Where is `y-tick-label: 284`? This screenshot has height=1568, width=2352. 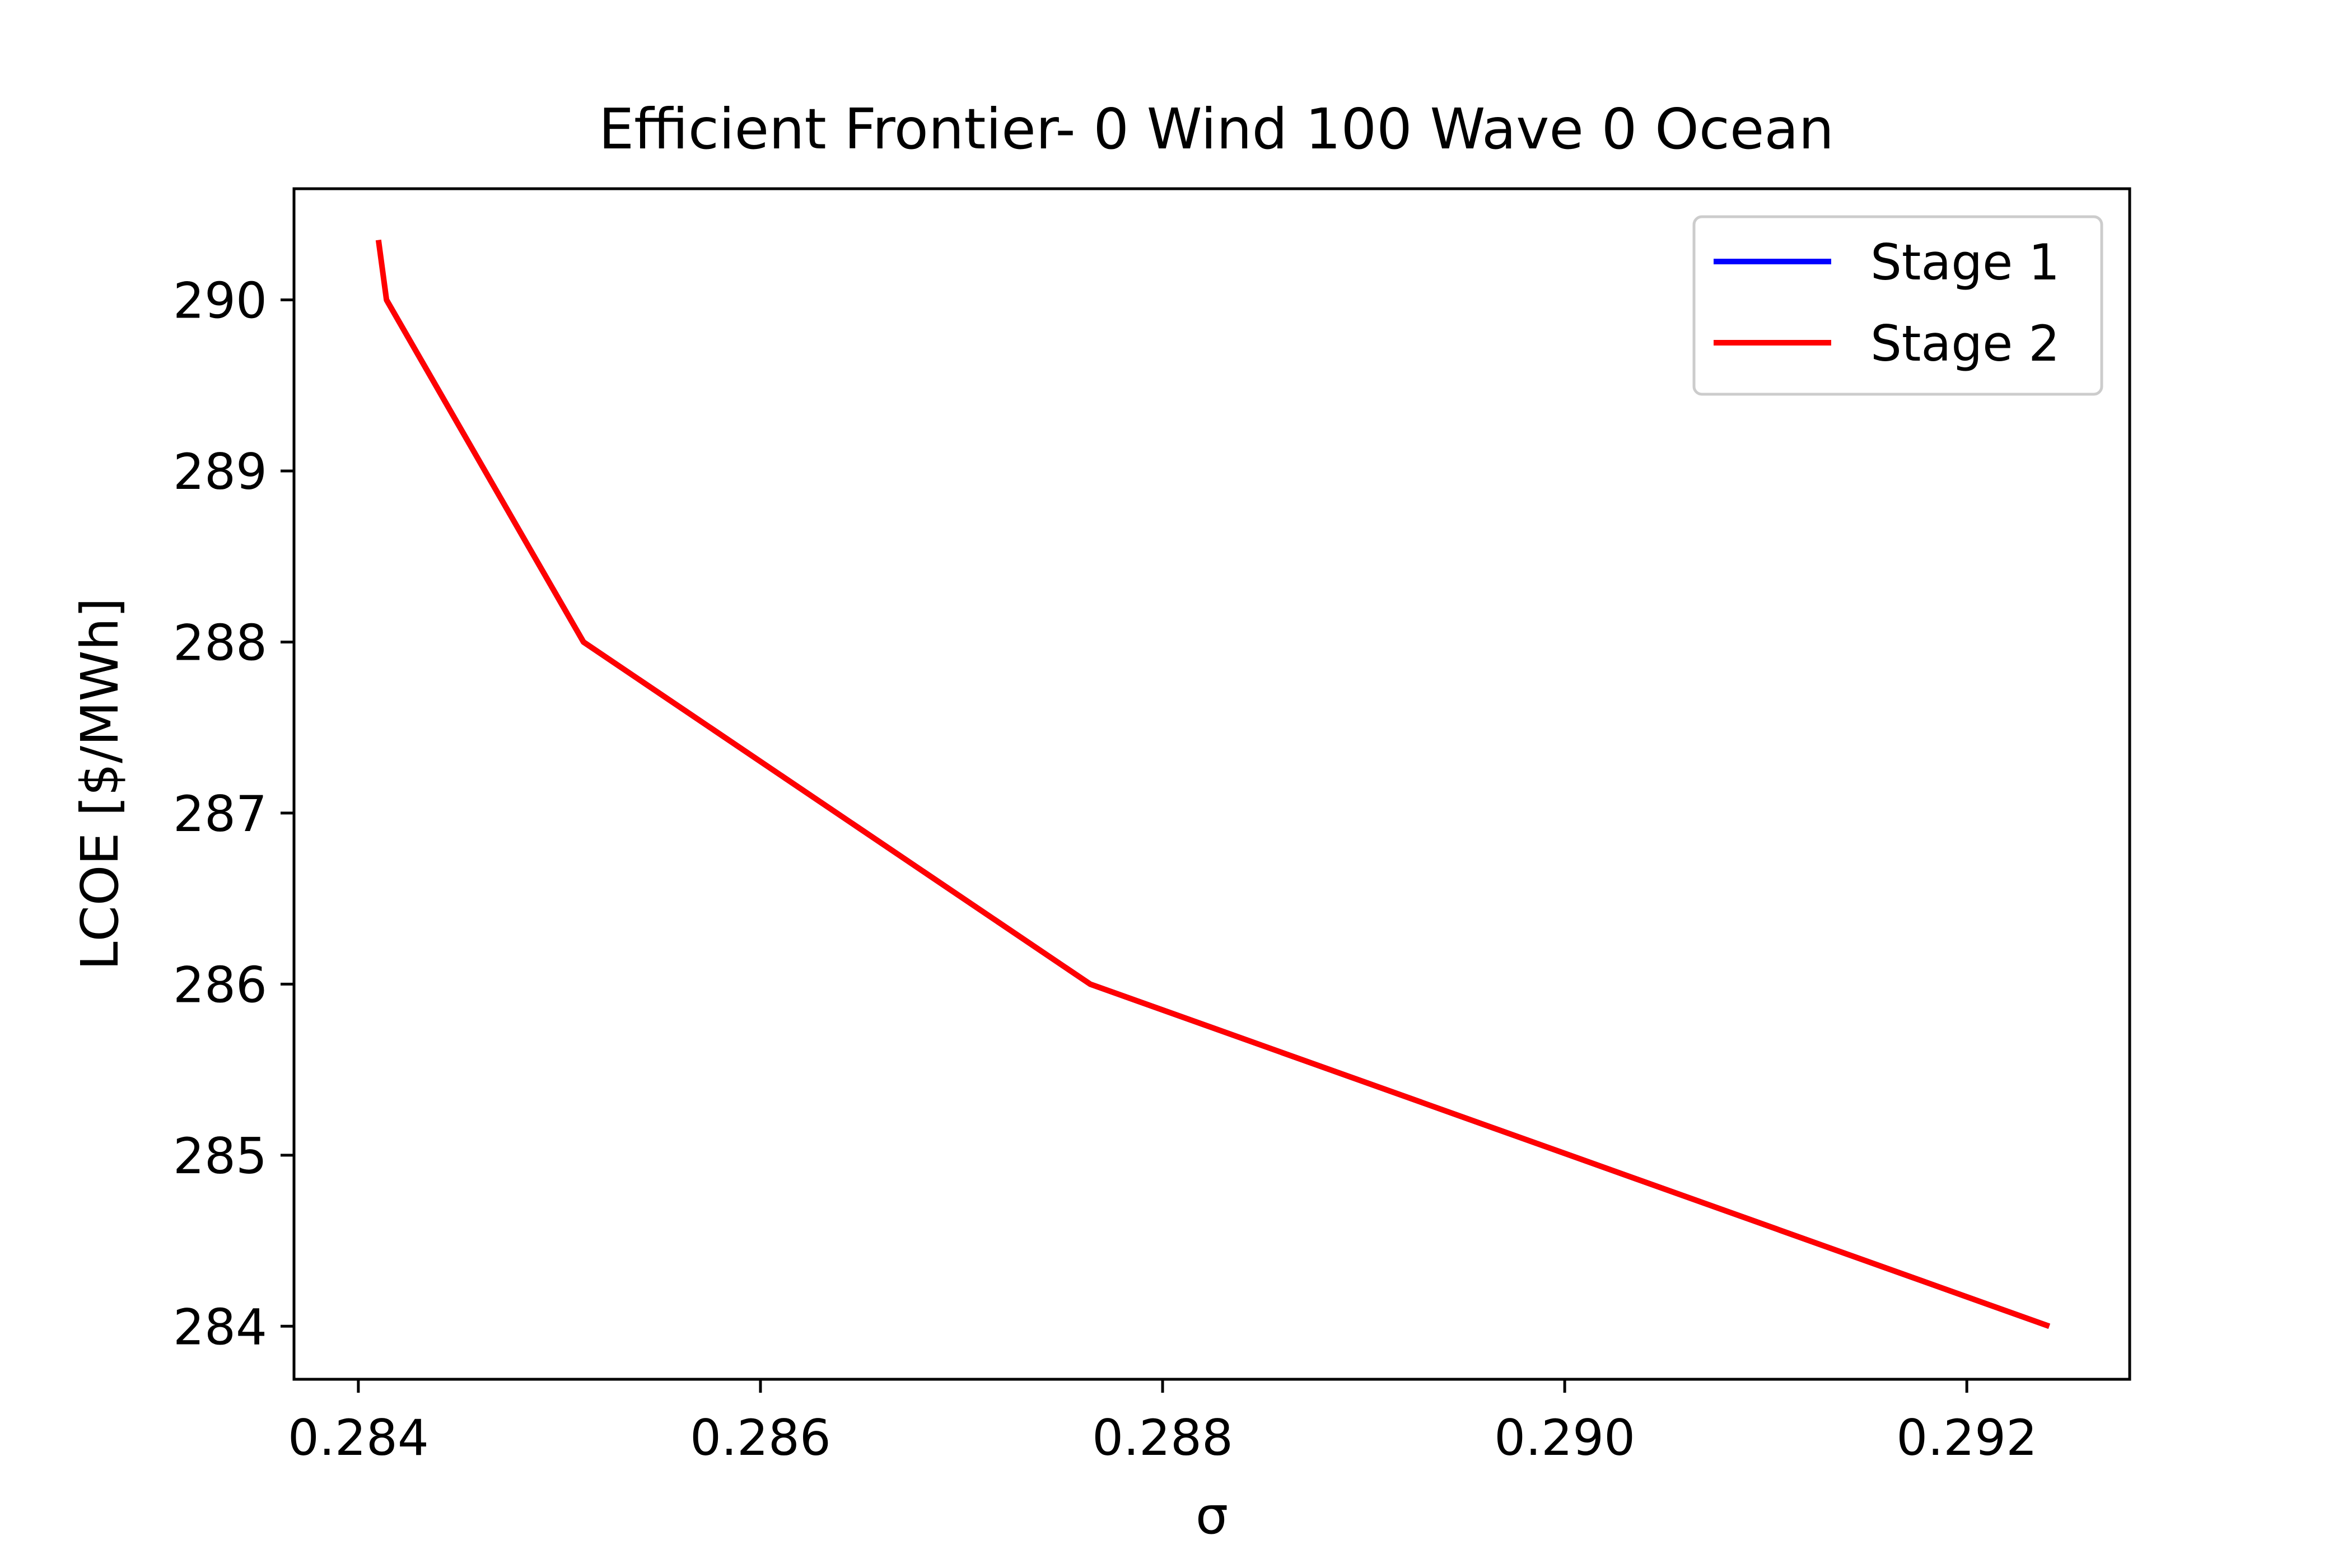
y-tick-label: 284 is located at coordinates (220, 1327).